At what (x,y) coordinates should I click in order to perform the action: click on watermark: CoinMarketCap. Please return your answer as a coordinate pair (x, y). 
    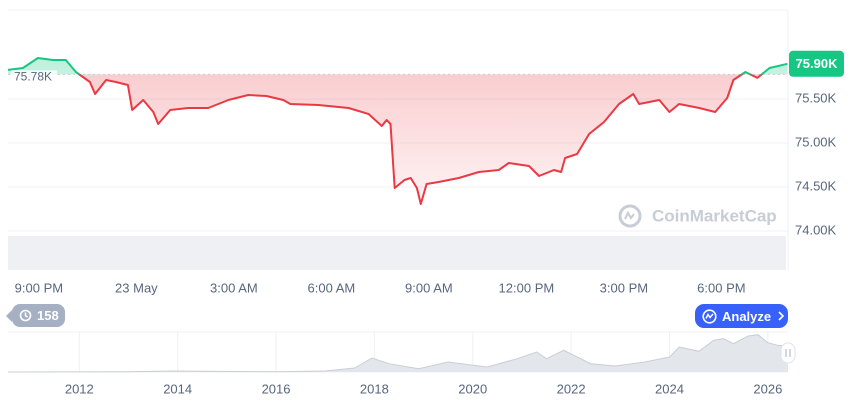
    Looking at the image, I should click on (714, 215).